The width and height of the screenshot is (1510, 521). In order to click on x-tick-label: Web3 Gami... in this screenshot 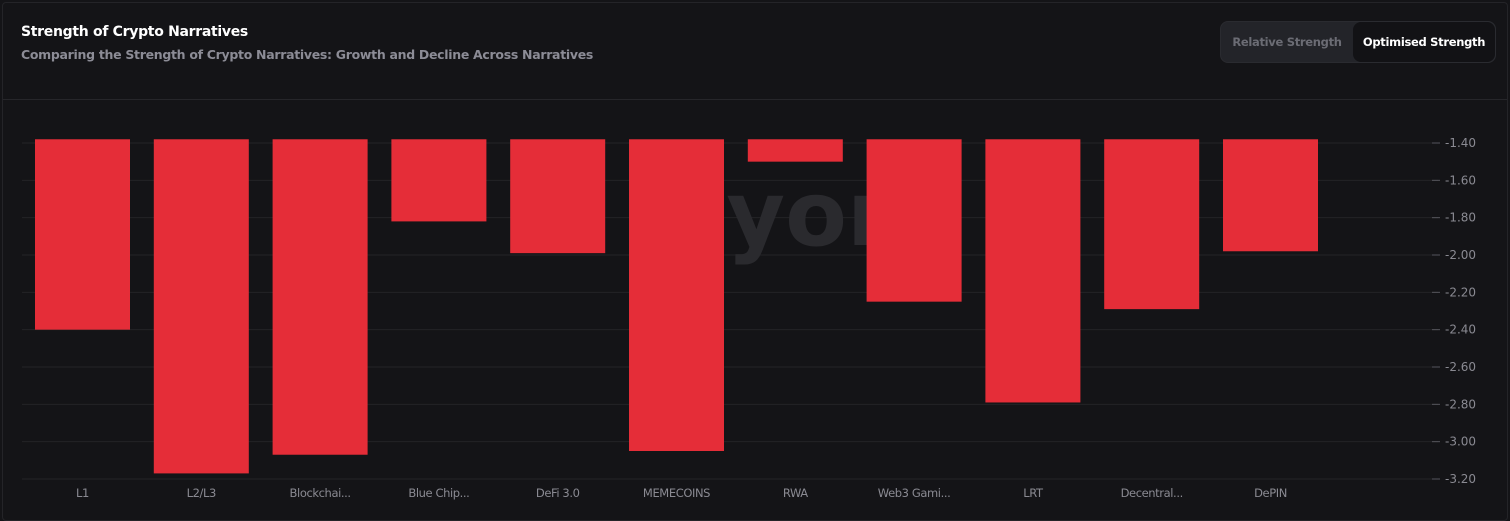, I will do `click(914, 493)`.